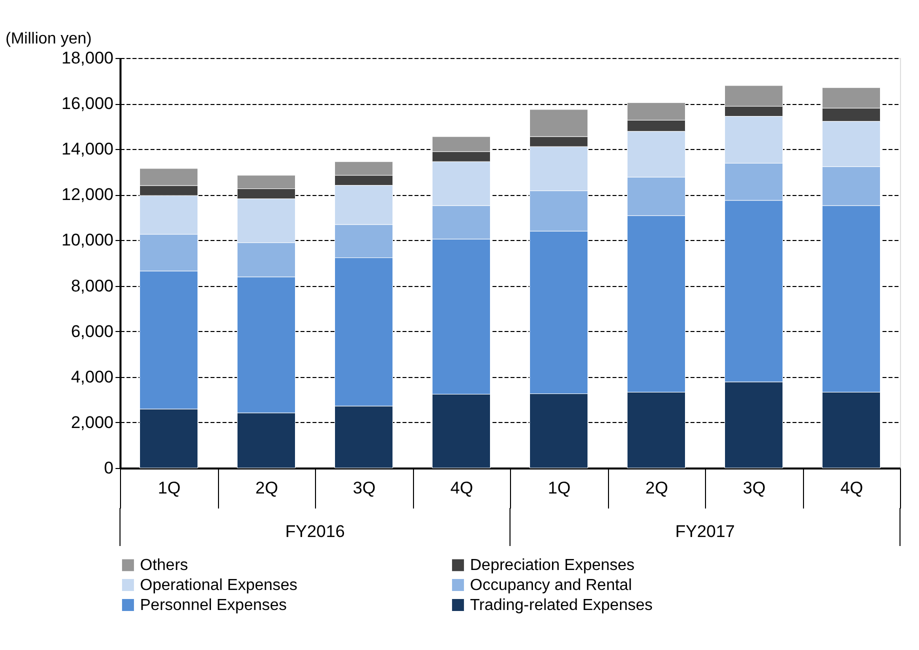 This screenshot has width=919, height=650. What do you see at coordinates (552, 565) in the screenshot?
I see `legend-label: Depreciation Expenses` at bounding box center [552, 565].